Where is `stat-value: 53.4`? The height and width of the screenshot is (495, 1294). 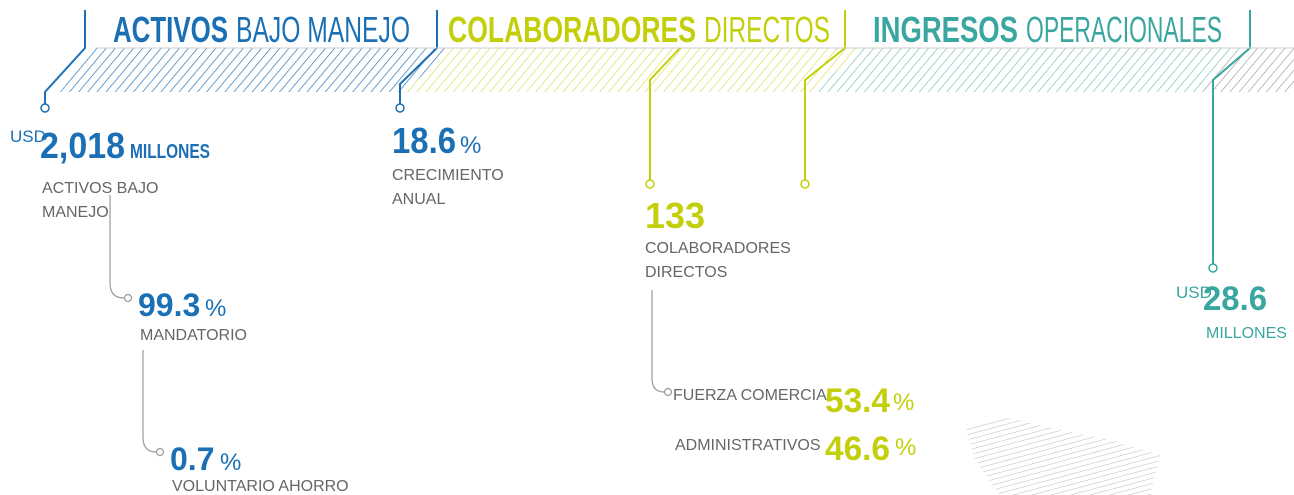
stat-value: 53.4 is located at coordinates (857, 401).